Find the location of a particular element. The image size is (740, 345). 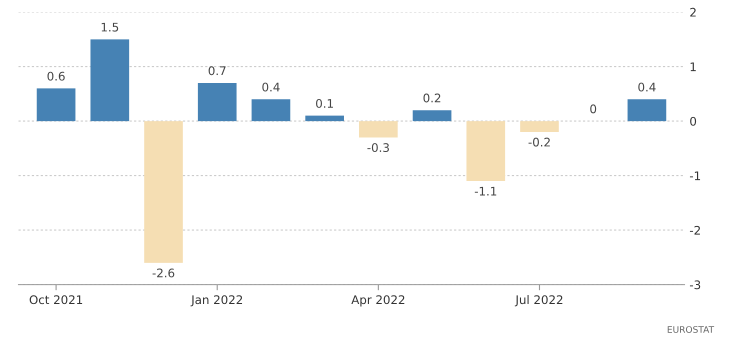

data-label: -0.2 is located at coordinates (539, 142).